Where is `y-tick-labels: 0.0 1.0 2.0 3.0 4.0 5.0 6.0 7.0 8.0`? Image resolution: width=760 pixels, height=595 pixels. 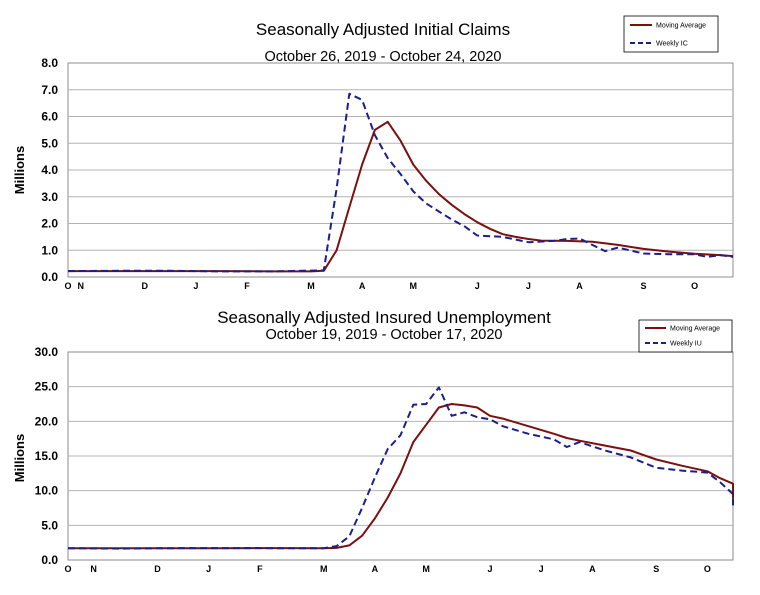 y-tick-labels: 0.0 1.0 2.0 3.0 4.0 5.0 6.0 7.0 8.0 is located at coordinates (49, 170).